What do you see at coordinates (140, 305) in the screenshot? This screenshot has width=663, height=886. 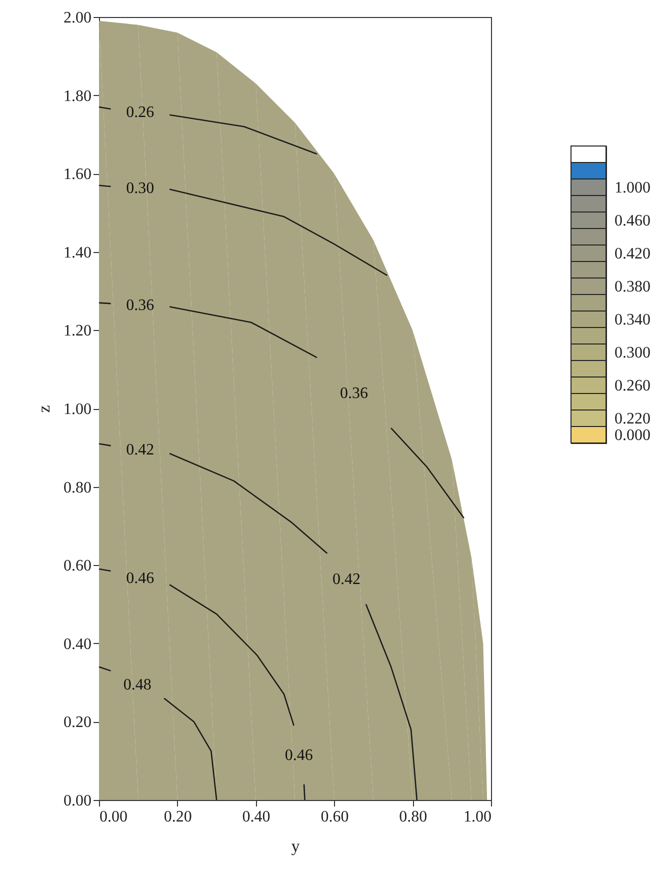 I see `series-label: 0.36` at bounding box center [140, 305].